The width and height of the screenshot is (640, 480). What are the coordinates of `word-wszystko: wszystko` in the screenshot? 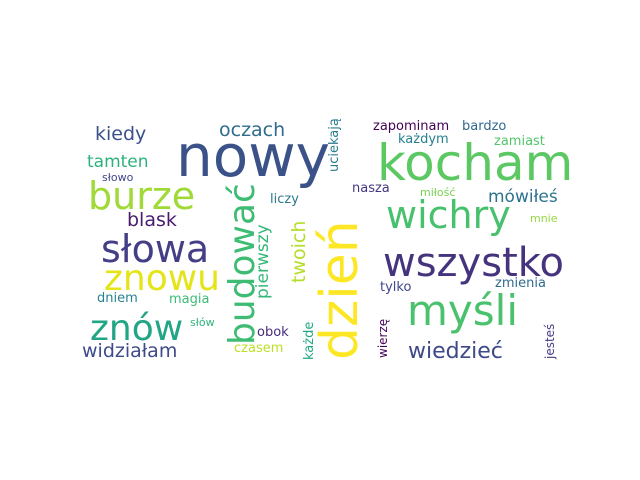 It's located at (473, 263).